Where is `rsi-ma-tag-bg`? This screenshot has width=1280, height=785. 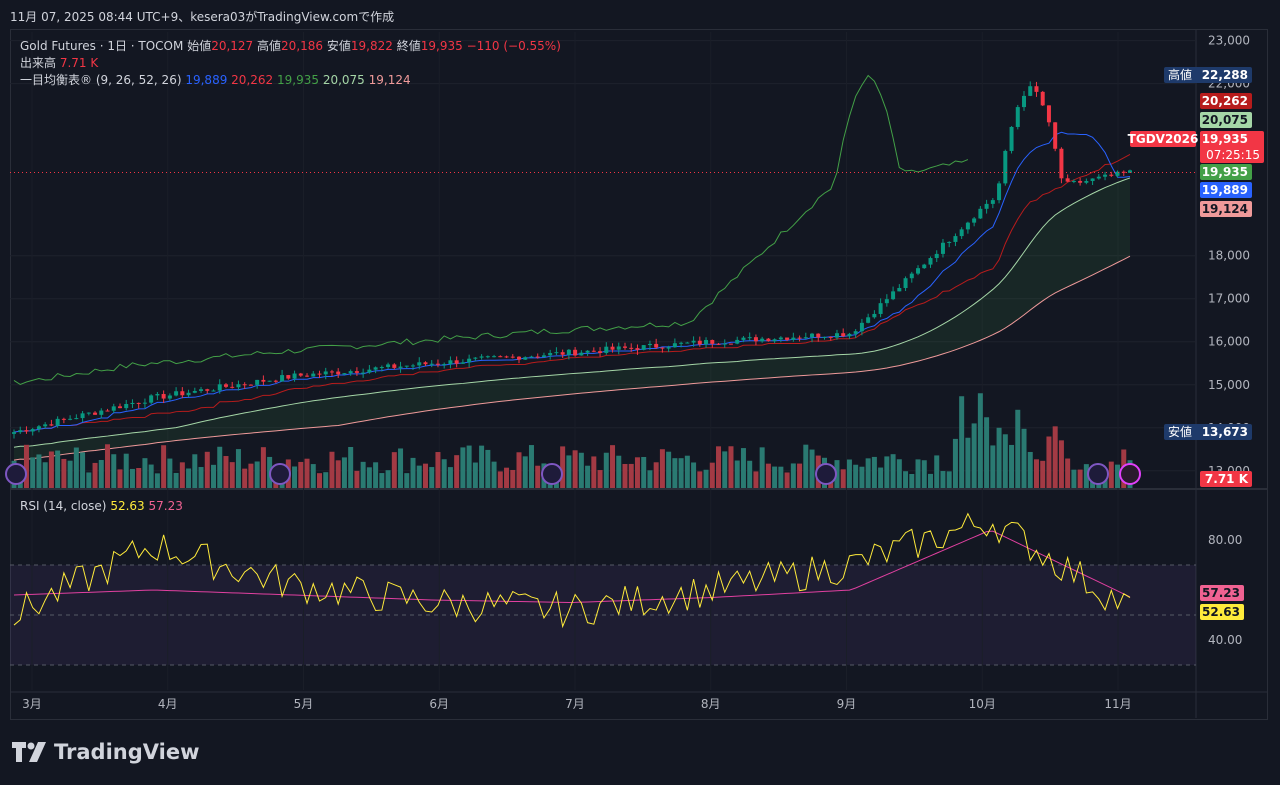 rsi-ma-tag-bg is located at coordinates (1222, 593).